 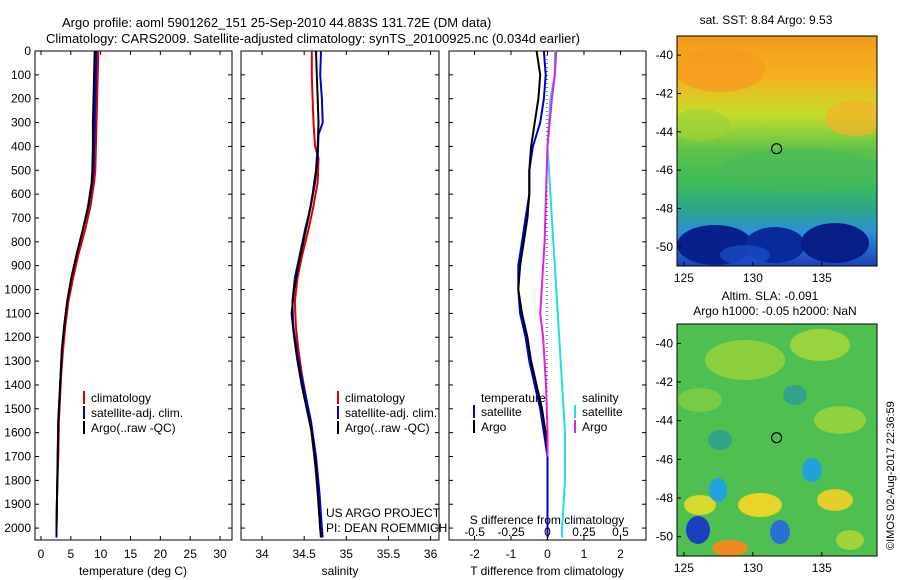 I want to click on salinity-legend-satellite: satellite-adj. clim., so click(x=391, y=413).